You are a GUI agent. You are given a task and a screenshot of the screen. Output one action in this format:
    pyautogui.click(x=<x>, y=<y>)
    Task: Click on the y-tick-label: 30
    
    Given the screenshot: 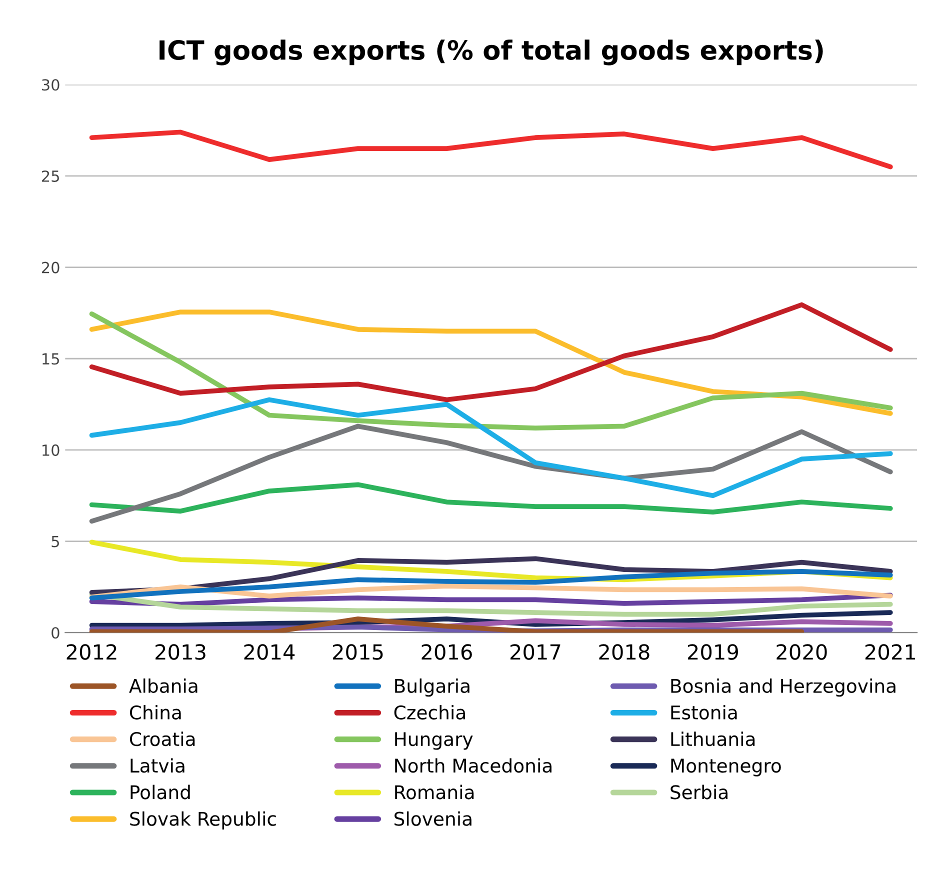 What is the action you would take?
    pyautogui.click(x=51, y=85)
    